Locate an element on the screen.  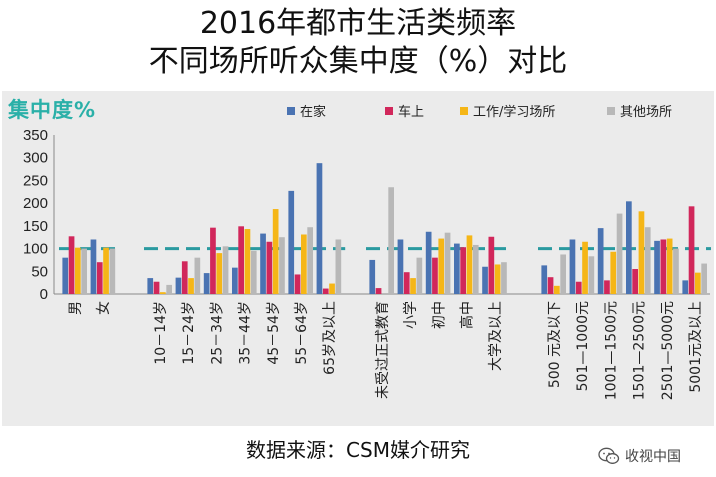
x-tick-label: 高中 is located at coordinates (467, 315).